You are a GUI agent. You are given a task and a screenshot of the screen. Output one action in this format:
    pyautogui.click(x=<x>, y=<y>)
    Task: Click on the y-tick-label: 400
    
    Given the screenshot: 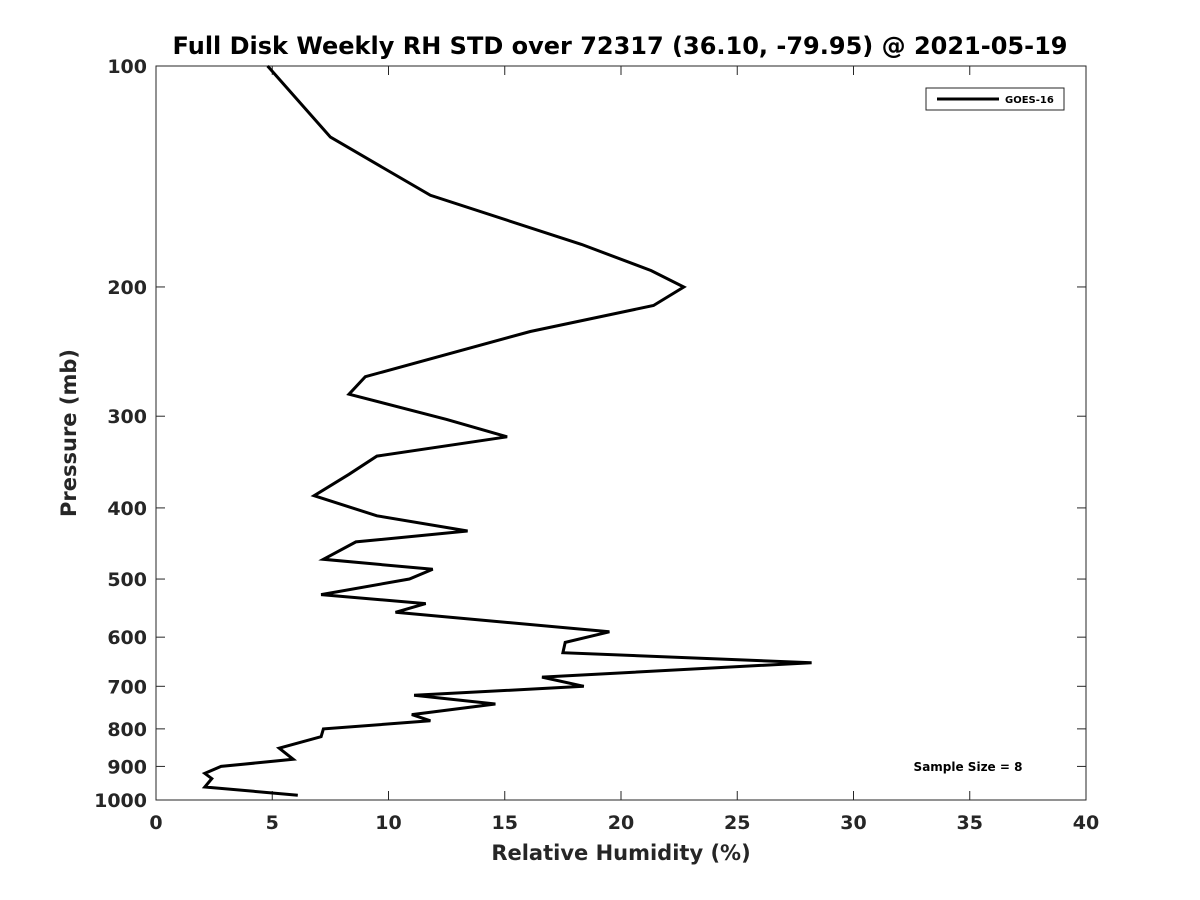 What is the action you would take?
    pyautogui.click(x=127, y=509)
    